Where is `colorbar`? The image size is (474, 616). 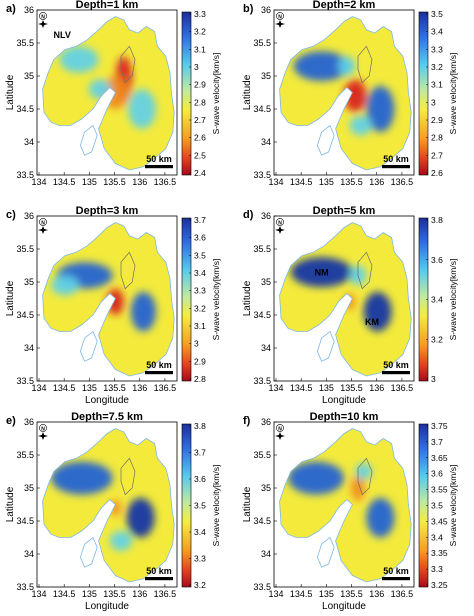 colorbar is located at coordinates (423, 93).